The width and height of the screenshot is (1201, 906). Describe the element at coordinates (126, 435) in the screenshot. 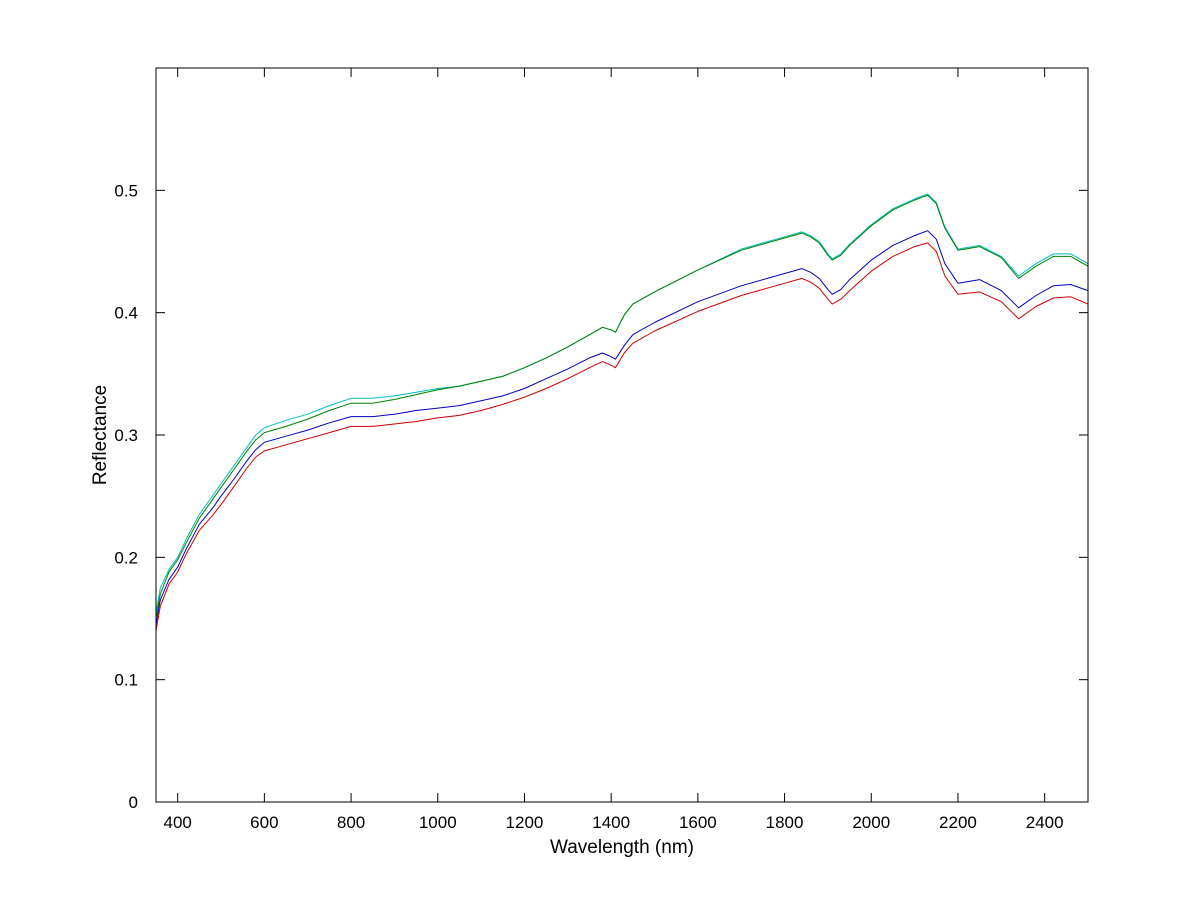

I see `y-tick-label: 0.3` at that location.